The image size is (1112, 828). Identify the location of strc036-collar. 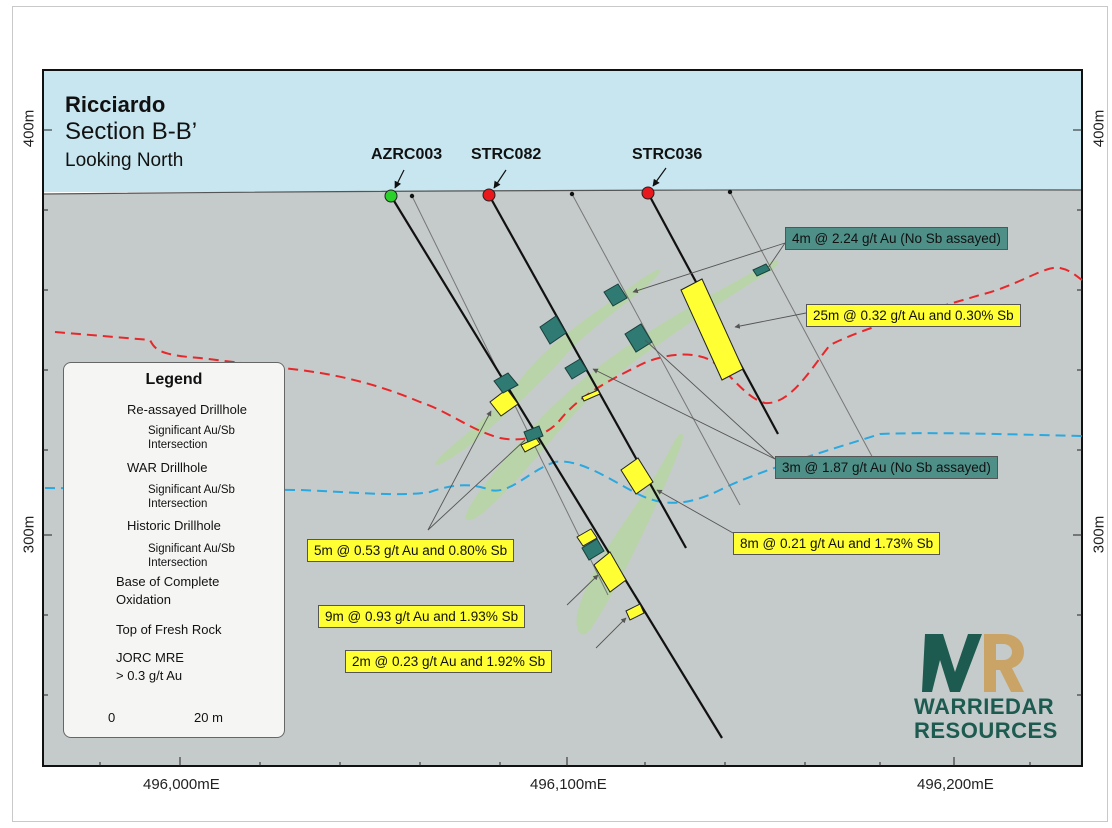
(648, 193).